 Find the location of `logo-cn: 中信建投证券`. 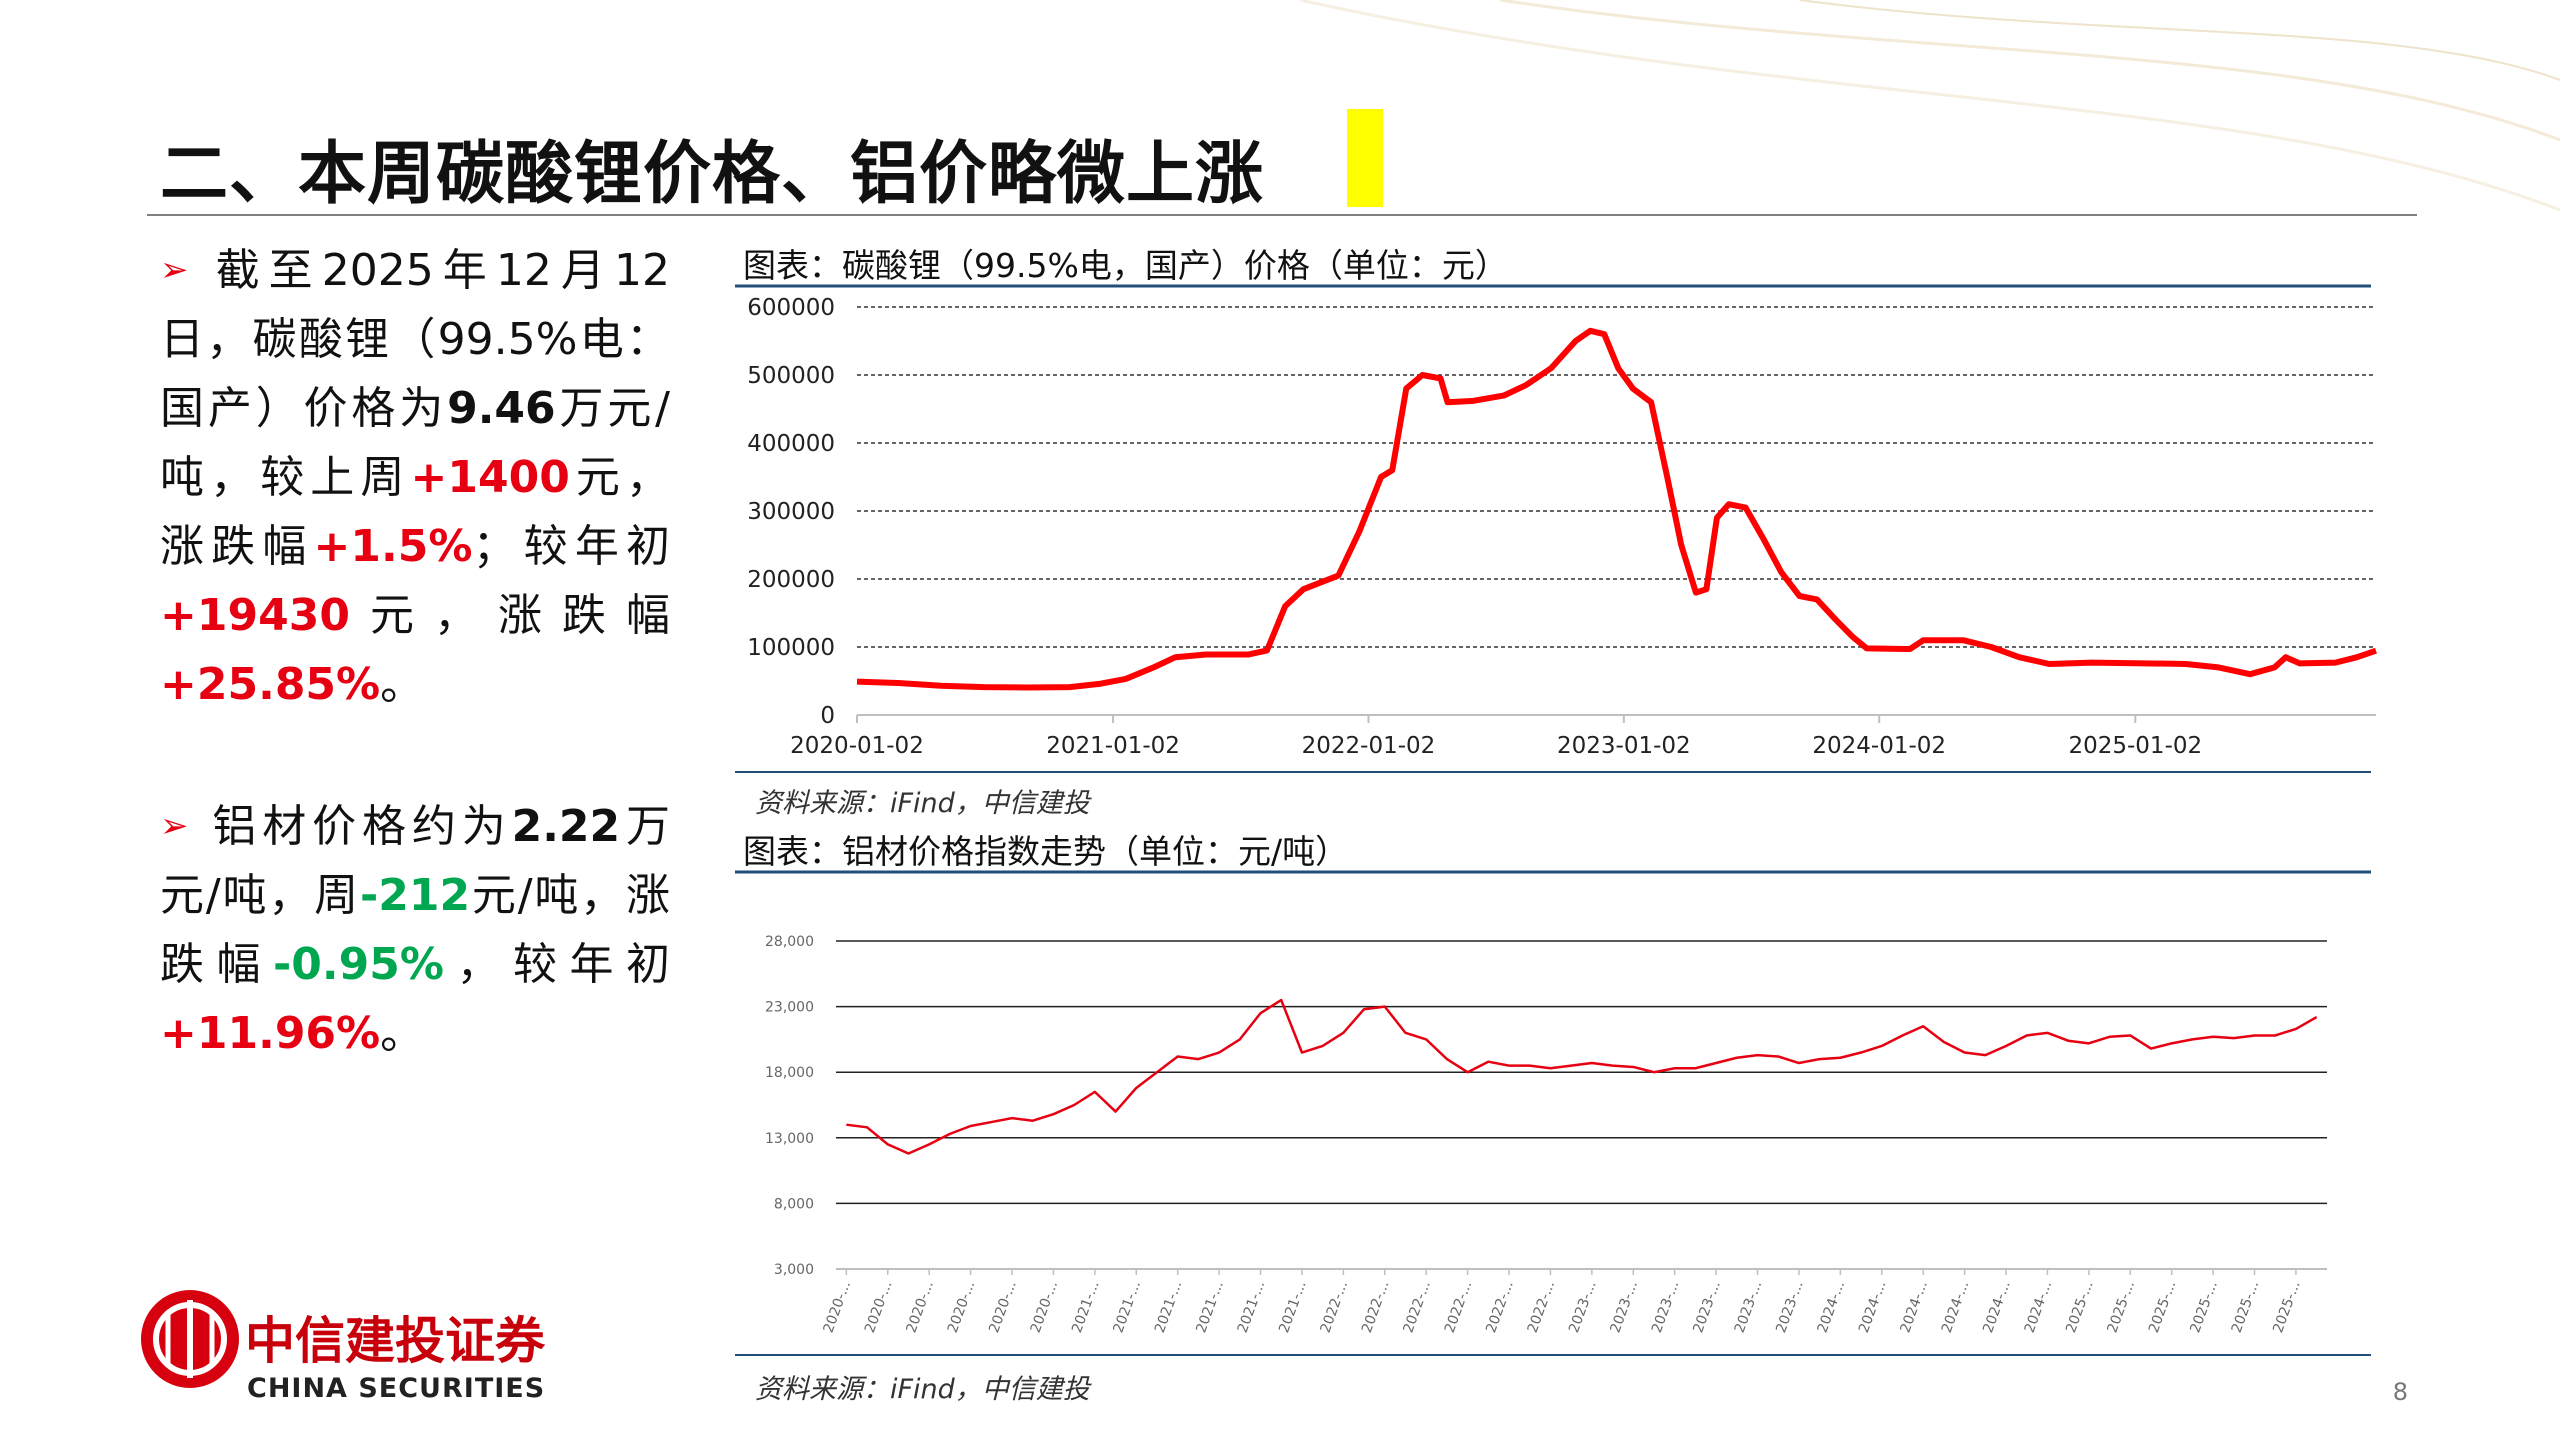

logo-cn: 中信建投证券 is located at coordinates (395, 1341).